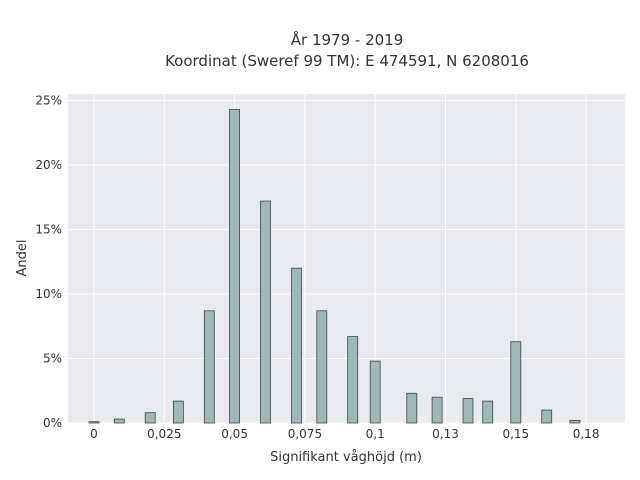 This screenshot has width=640, height=480. I want to click on x-tick-label: 0,13, so click(445, 434).